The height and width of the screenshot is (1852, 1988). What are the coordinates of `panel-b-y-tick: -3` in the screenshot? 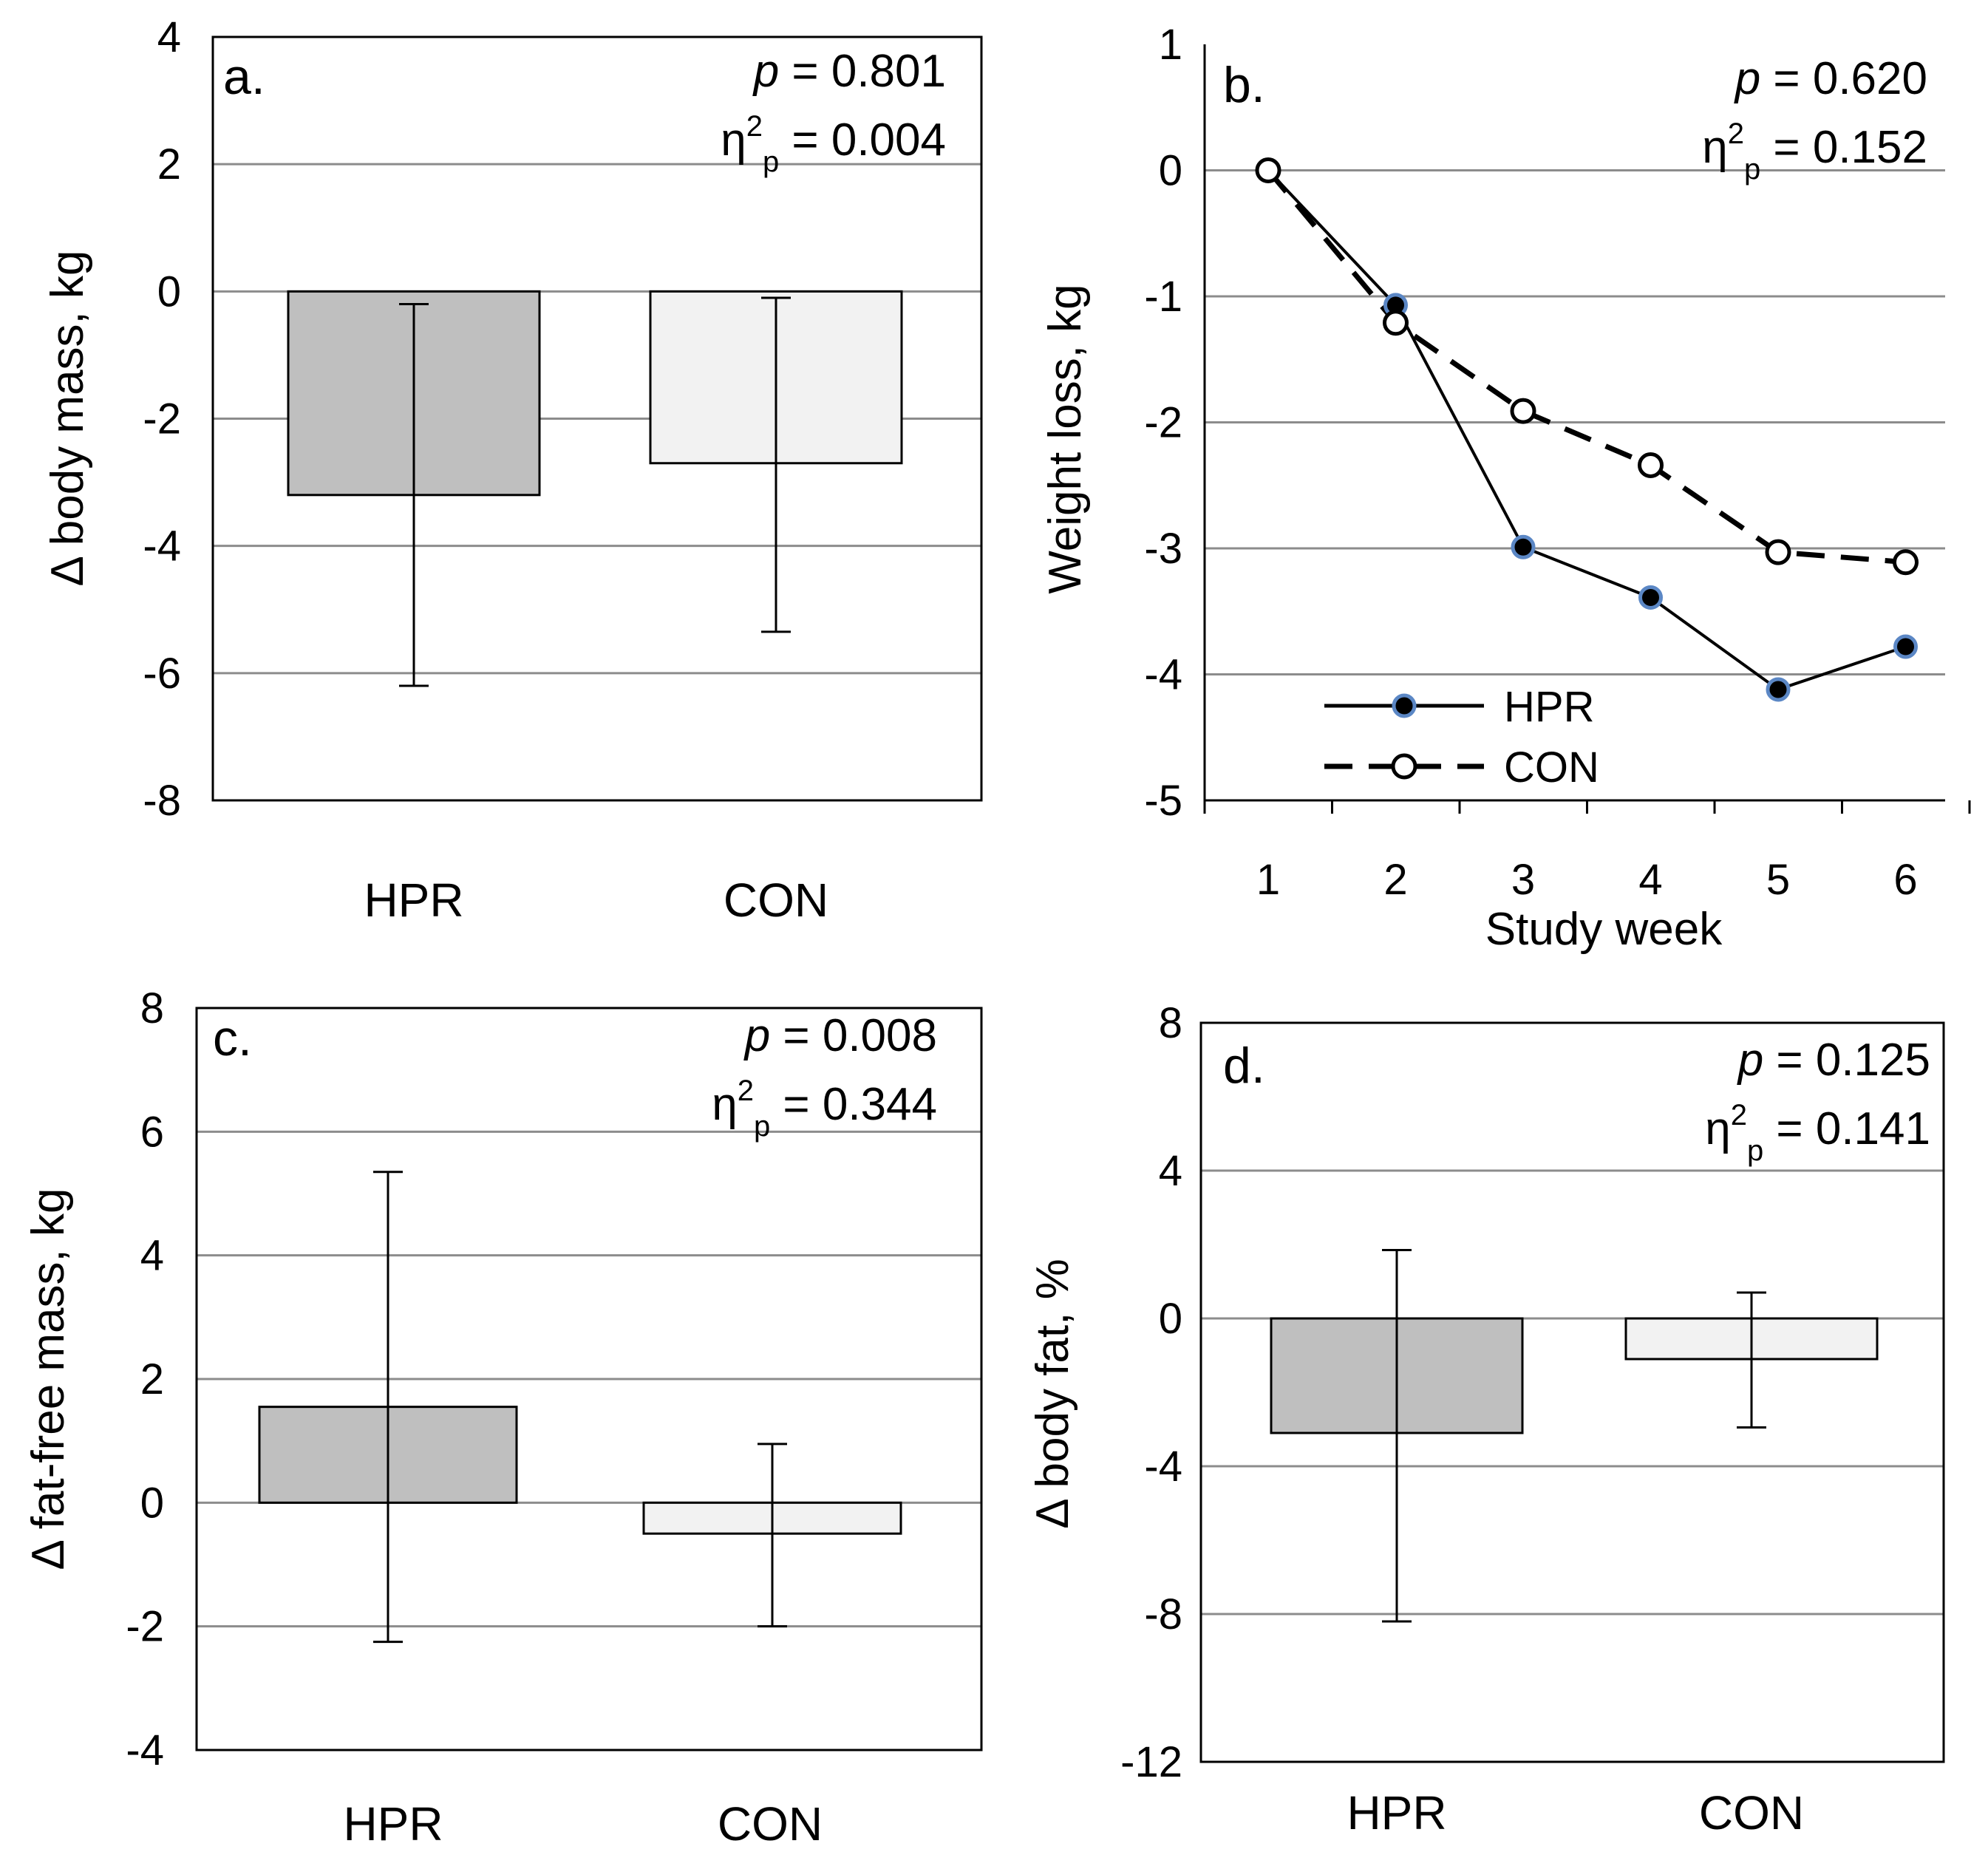 It's located at (1163, 549).